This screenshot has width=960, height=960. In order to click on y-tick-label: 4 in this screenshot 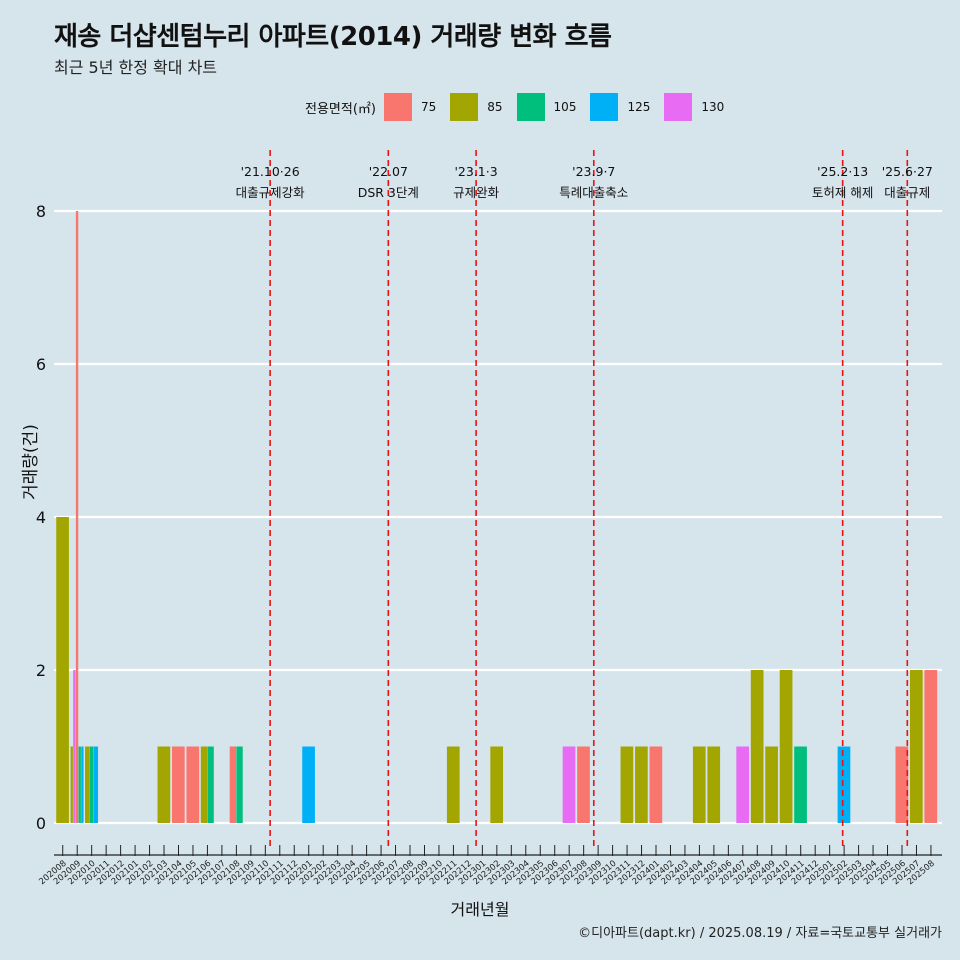, I will do `click(41, 517)`.